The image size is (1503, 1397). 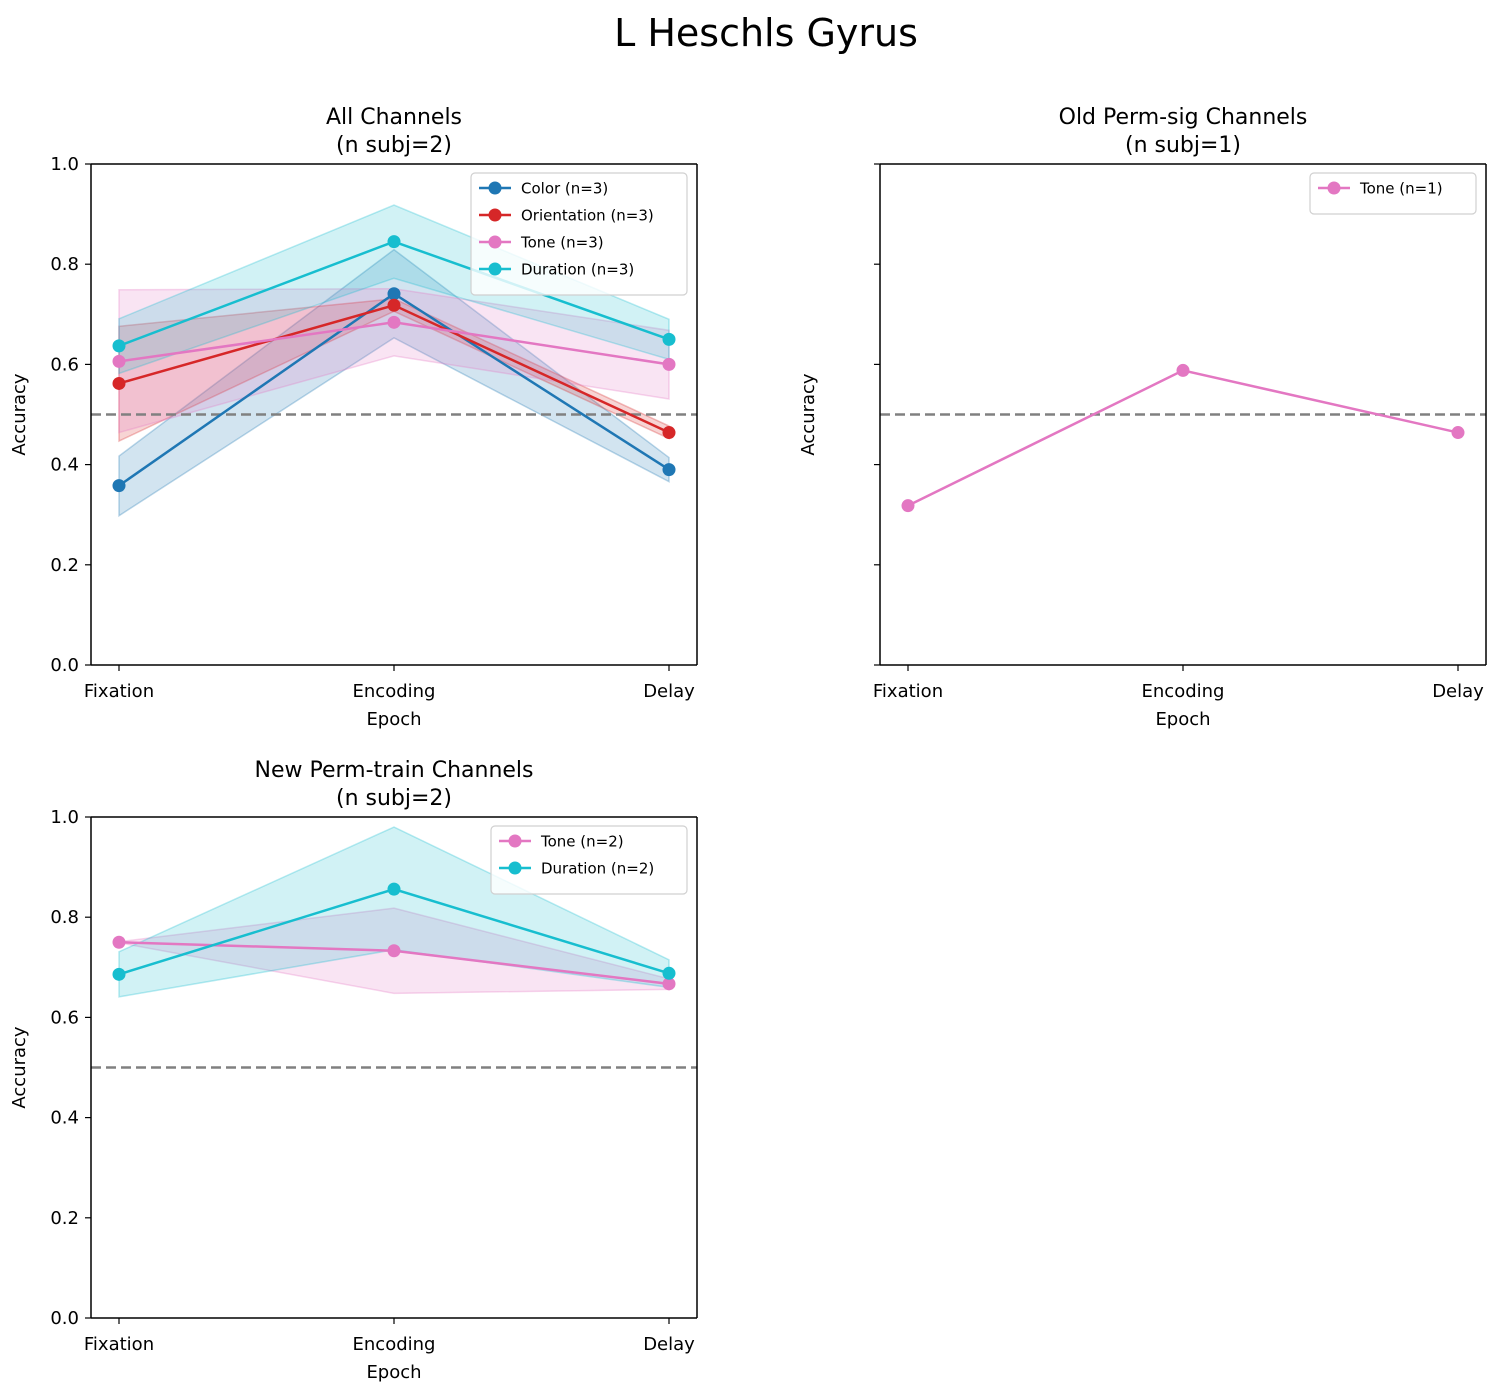 I want to click on figure-title: L Heschls Gyrus, so click(x=766, y=33).